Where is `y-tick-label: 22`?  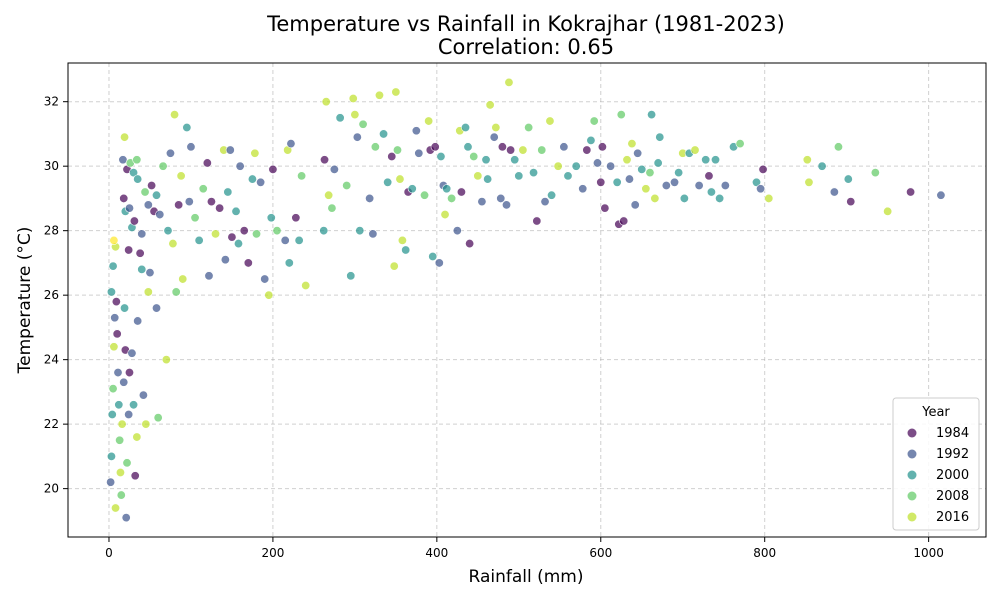
y-tick-label: 22 is located at coordinates (51, 424).